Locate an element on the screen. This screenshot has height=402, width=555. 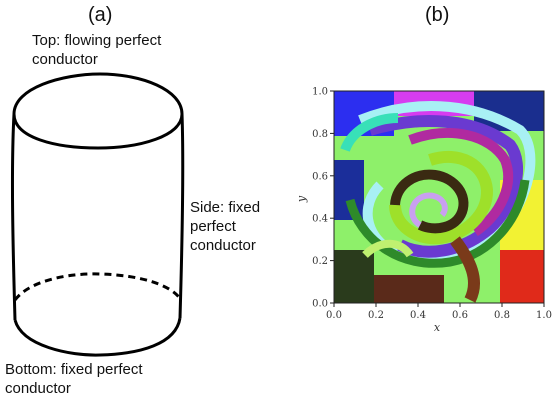
cylinder-right-side is located at coordinates (181, 216).